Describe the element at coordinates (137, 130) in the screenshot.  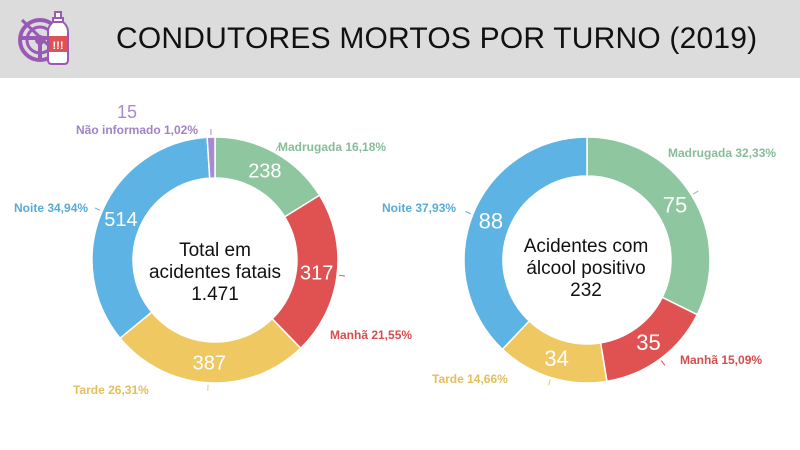
I see `chart-1-category-label-5: Não informado 1,02%` at that location.